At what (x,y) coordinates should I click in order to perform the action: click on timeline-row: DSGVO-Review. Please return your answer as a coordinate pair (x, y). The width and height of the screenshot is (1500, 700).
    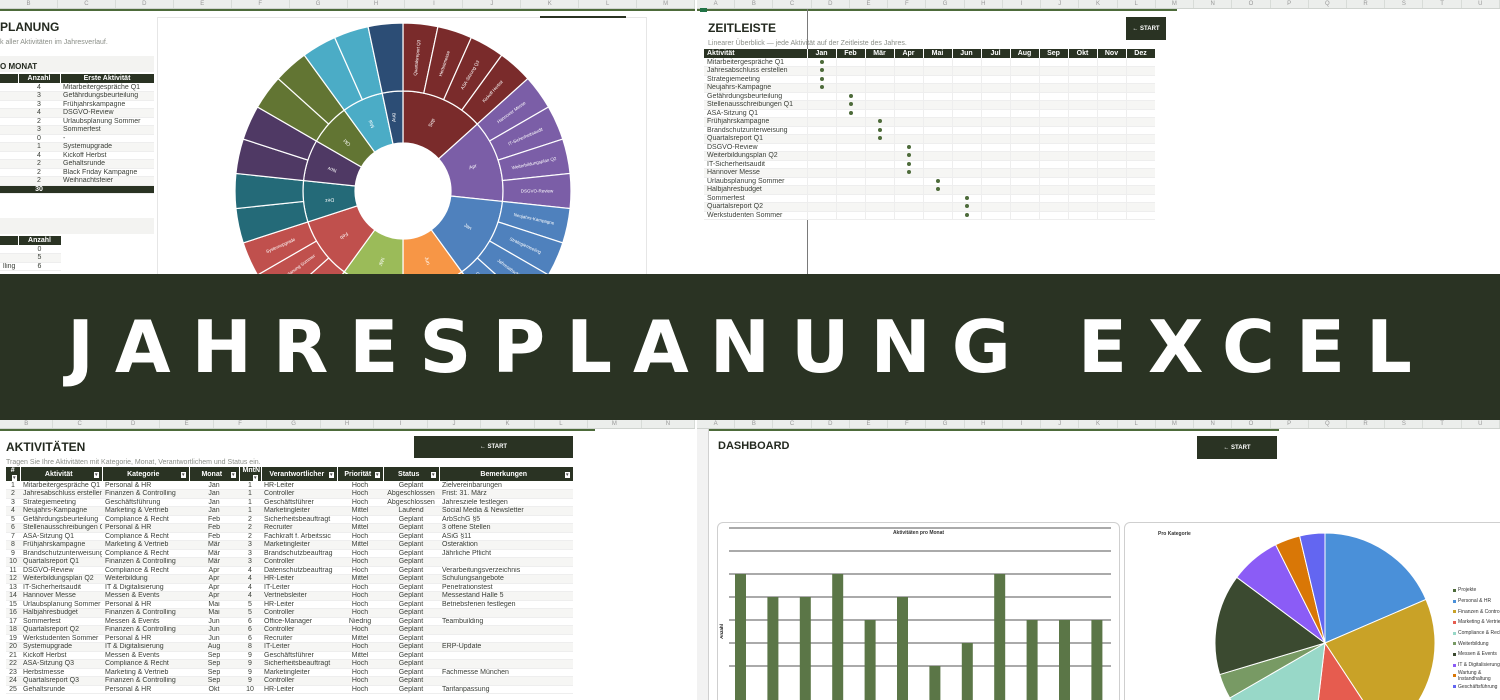
    Looking at the image, I should click on (929, 147).